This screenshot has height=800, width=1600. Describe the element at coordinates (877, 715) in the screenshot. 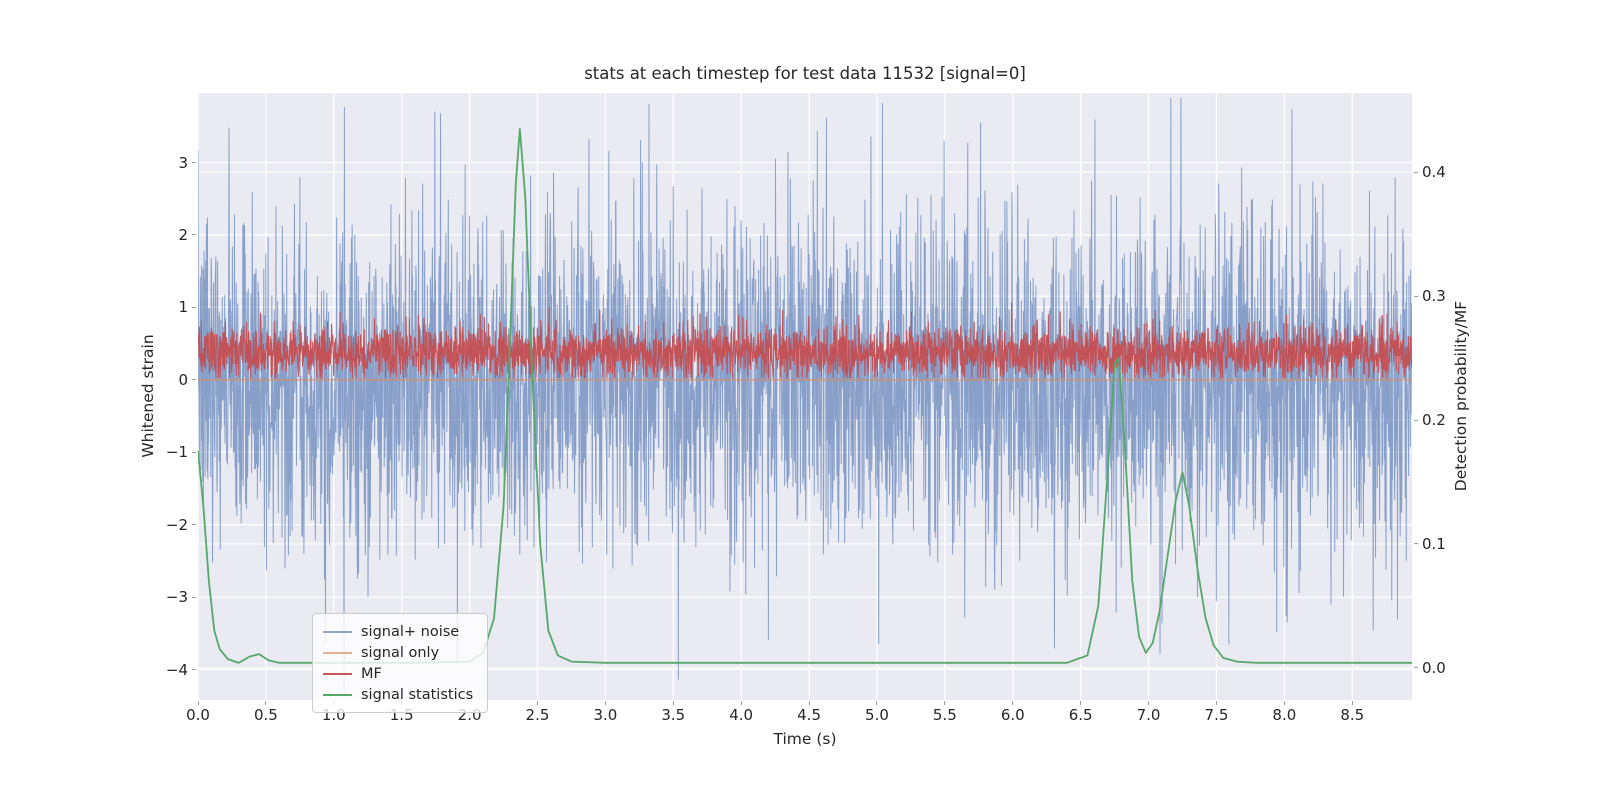

I see `x-tick-label: 5.0` at that location.